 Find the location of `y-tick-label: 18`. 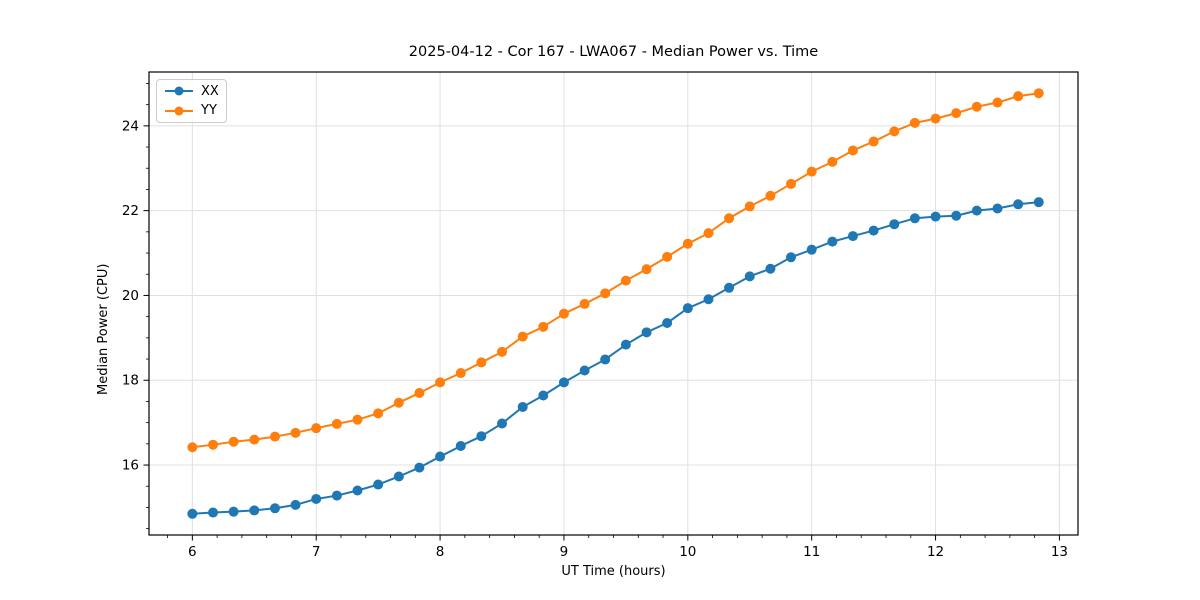

y-tick-label: 18 is located at coordinates (130, 381).